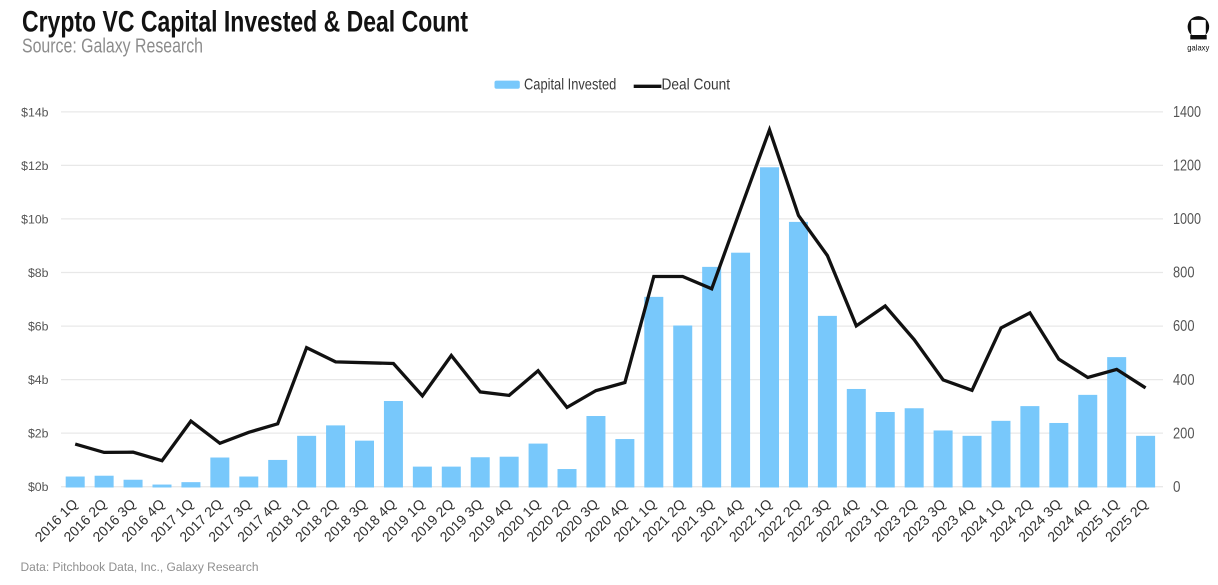 The height and width of the screenshot is (585, 1218). Describe the element at coordinates (1187, 112) in the screenshot. I see `svg-text: 1400` at that location.